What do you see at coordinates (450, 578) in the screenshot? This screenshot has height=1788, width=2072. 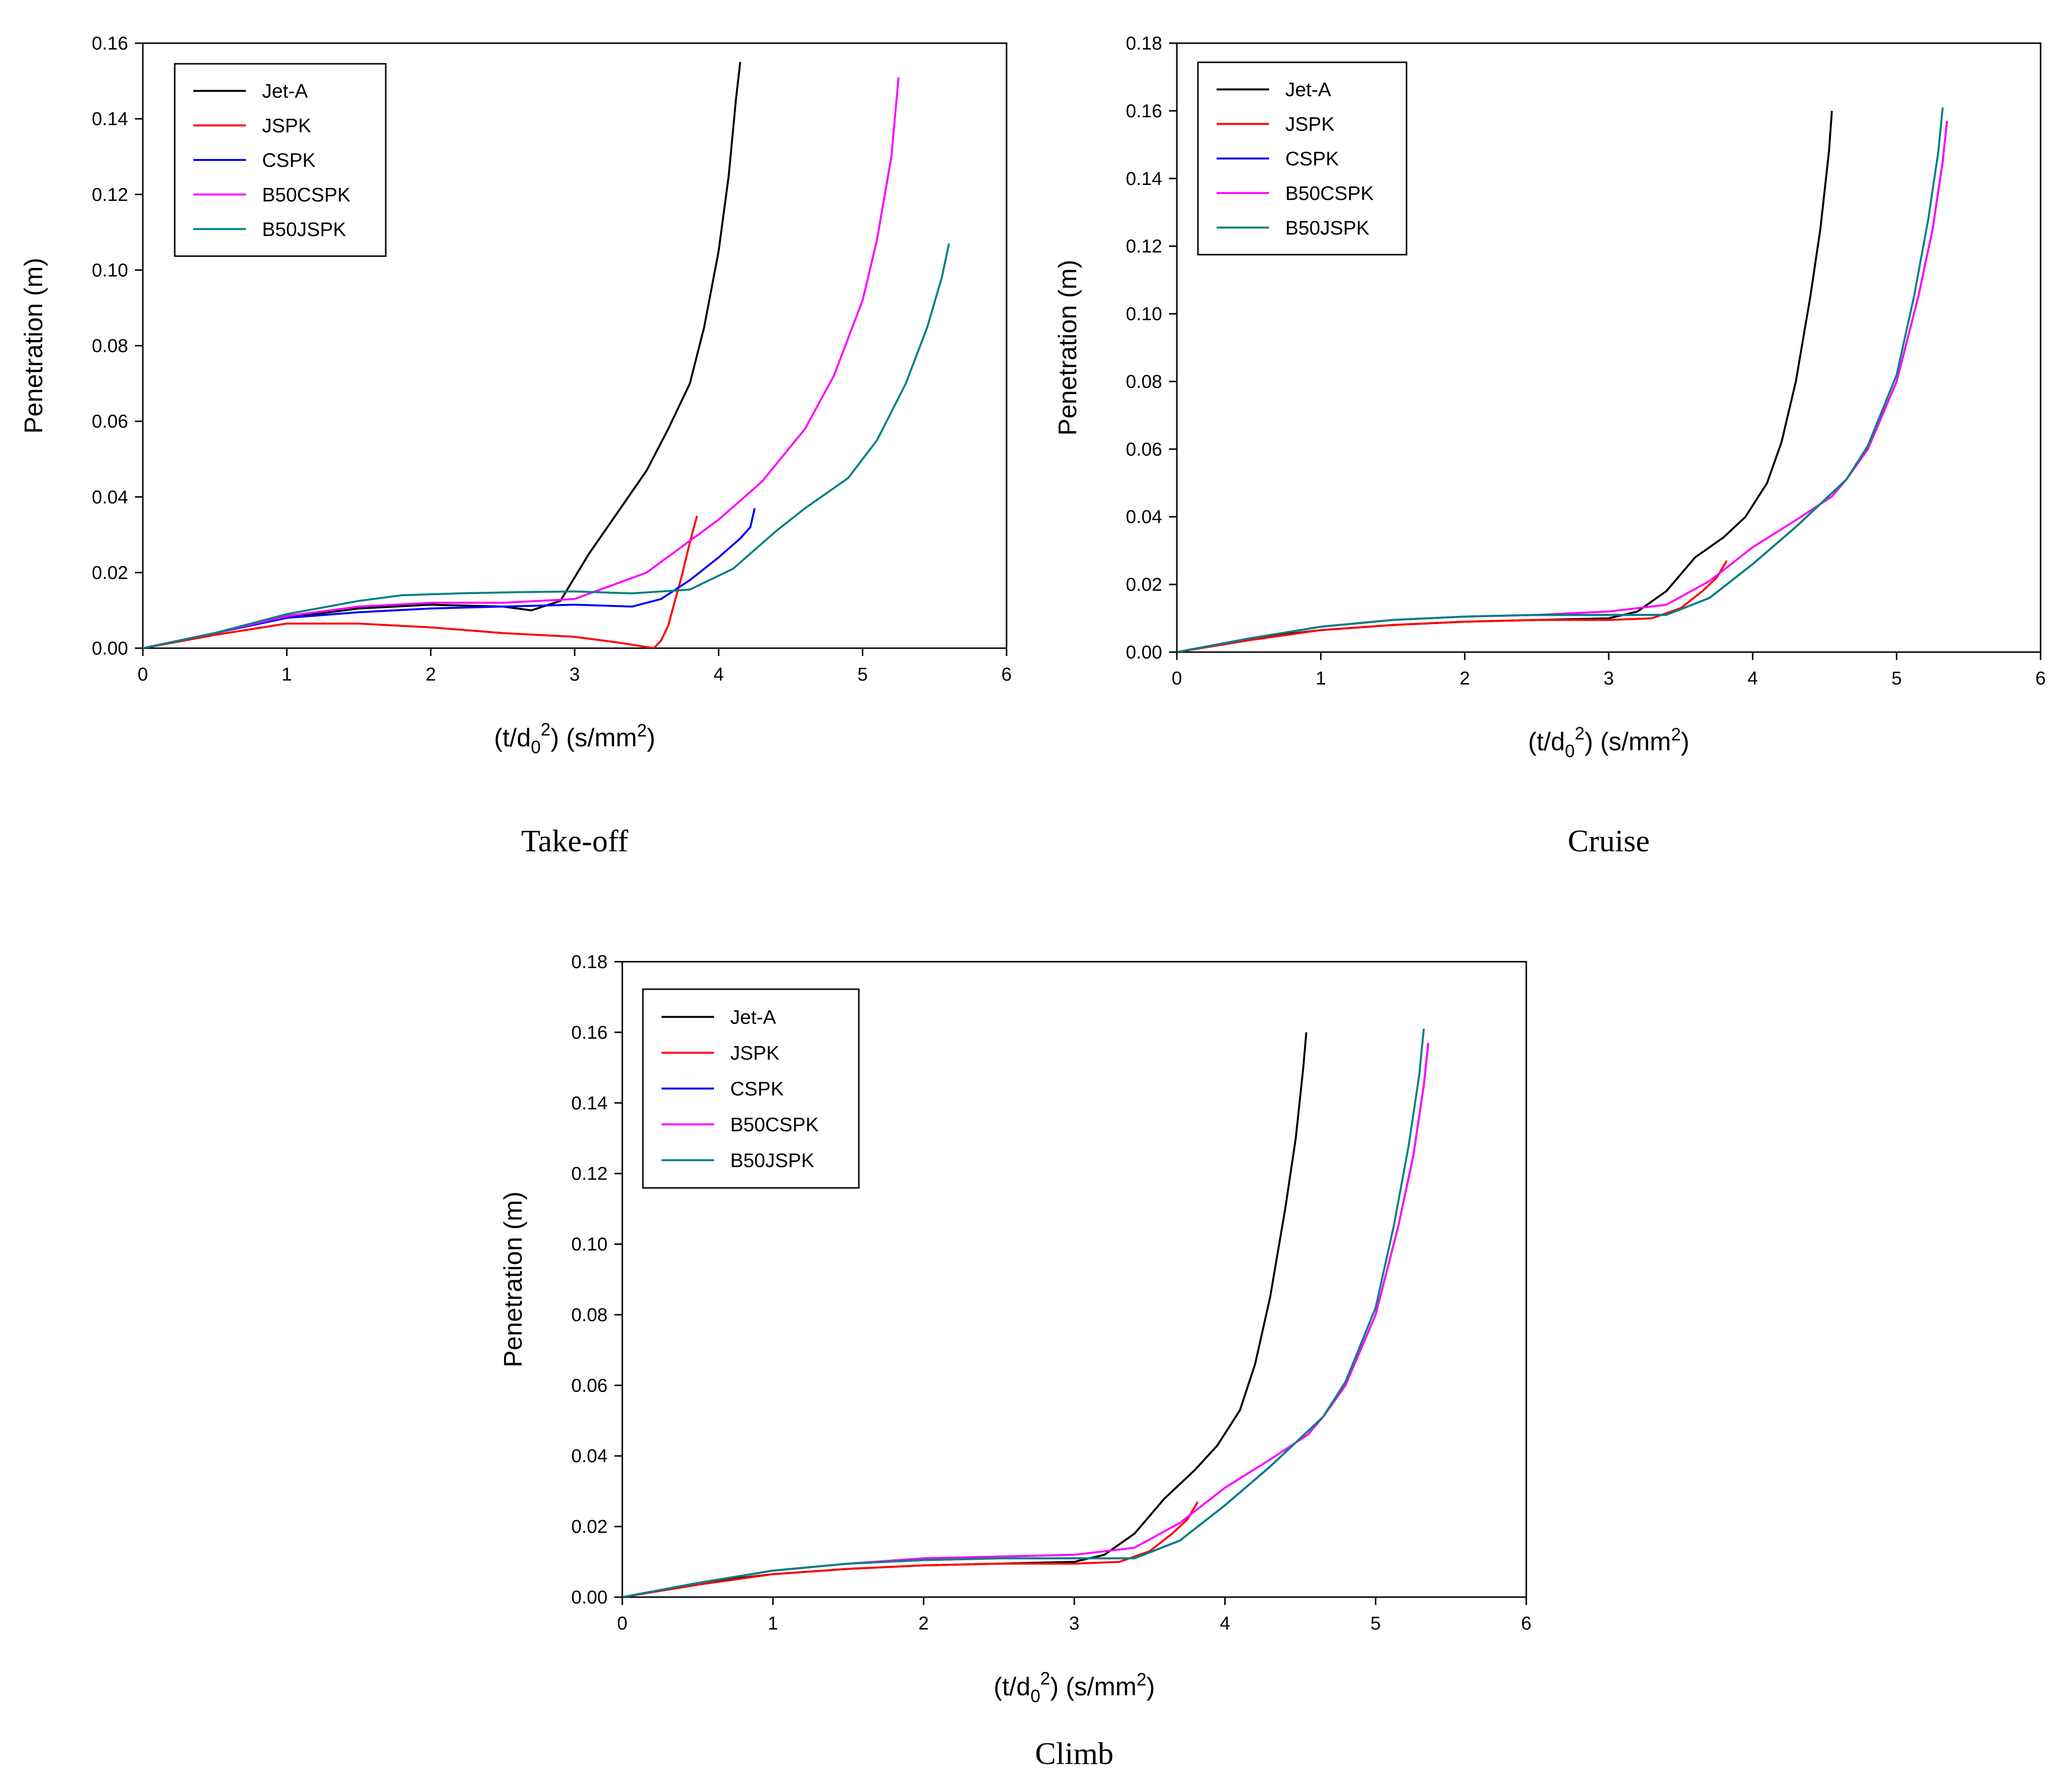 I see `series-line-cspk` at bounding box center [450, 578].